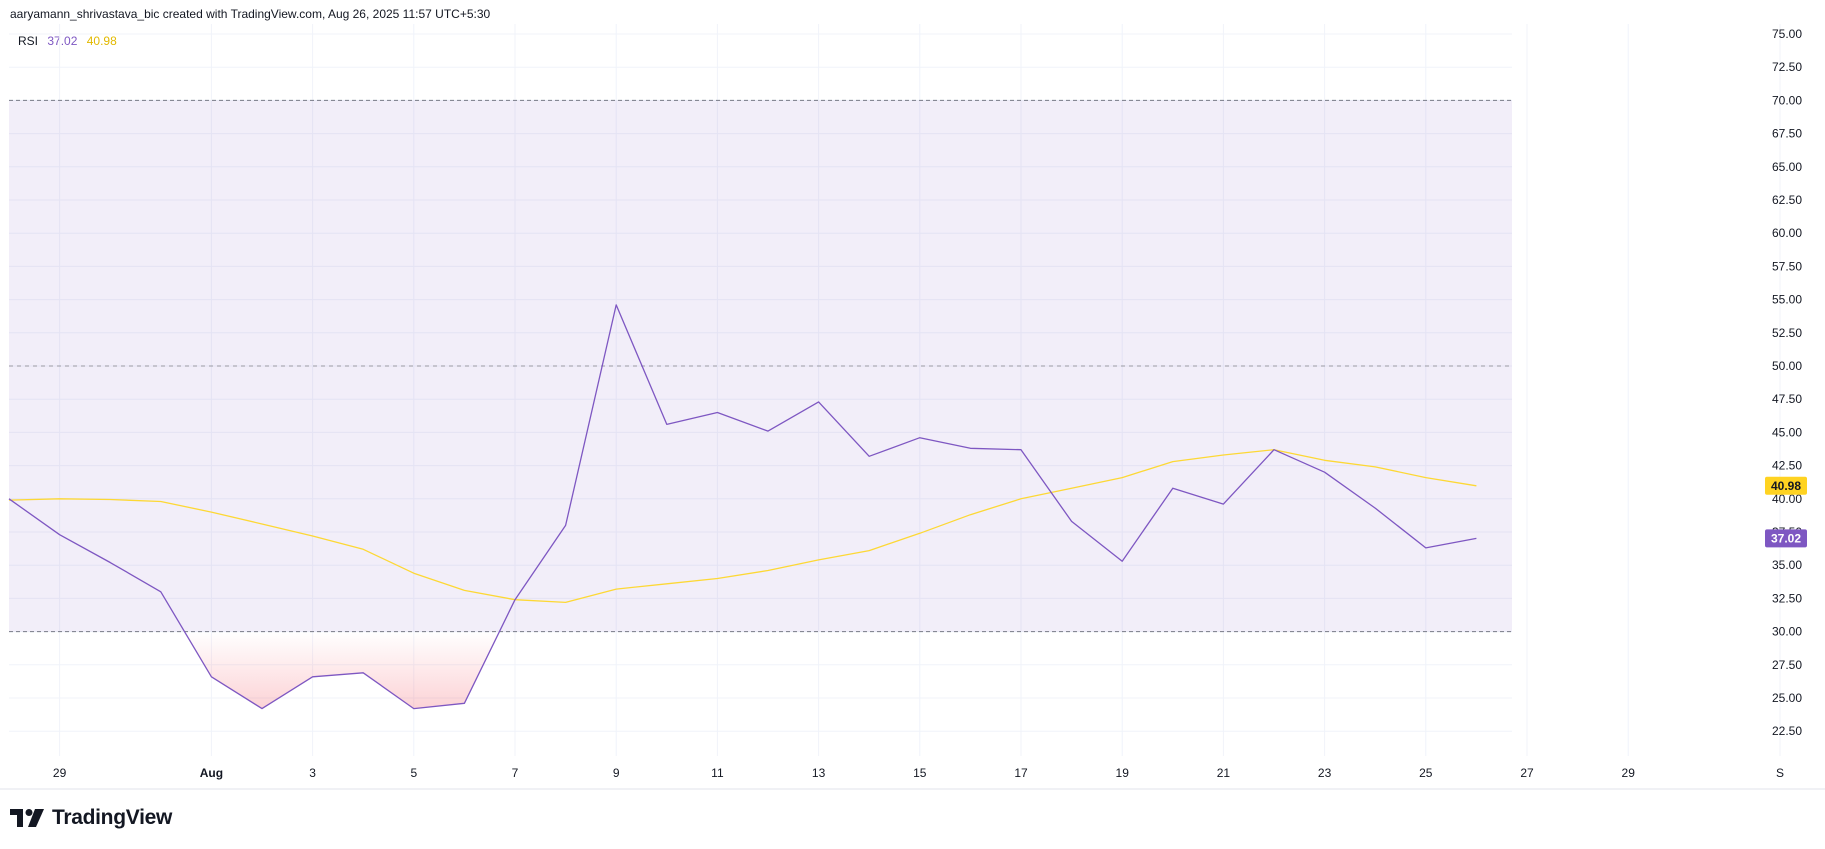 This screenshot has width=1825, height=849. Describe the element at coordinates (1787, 366) in the screenshot. I see `y-tick-label: 50.00` at that location.